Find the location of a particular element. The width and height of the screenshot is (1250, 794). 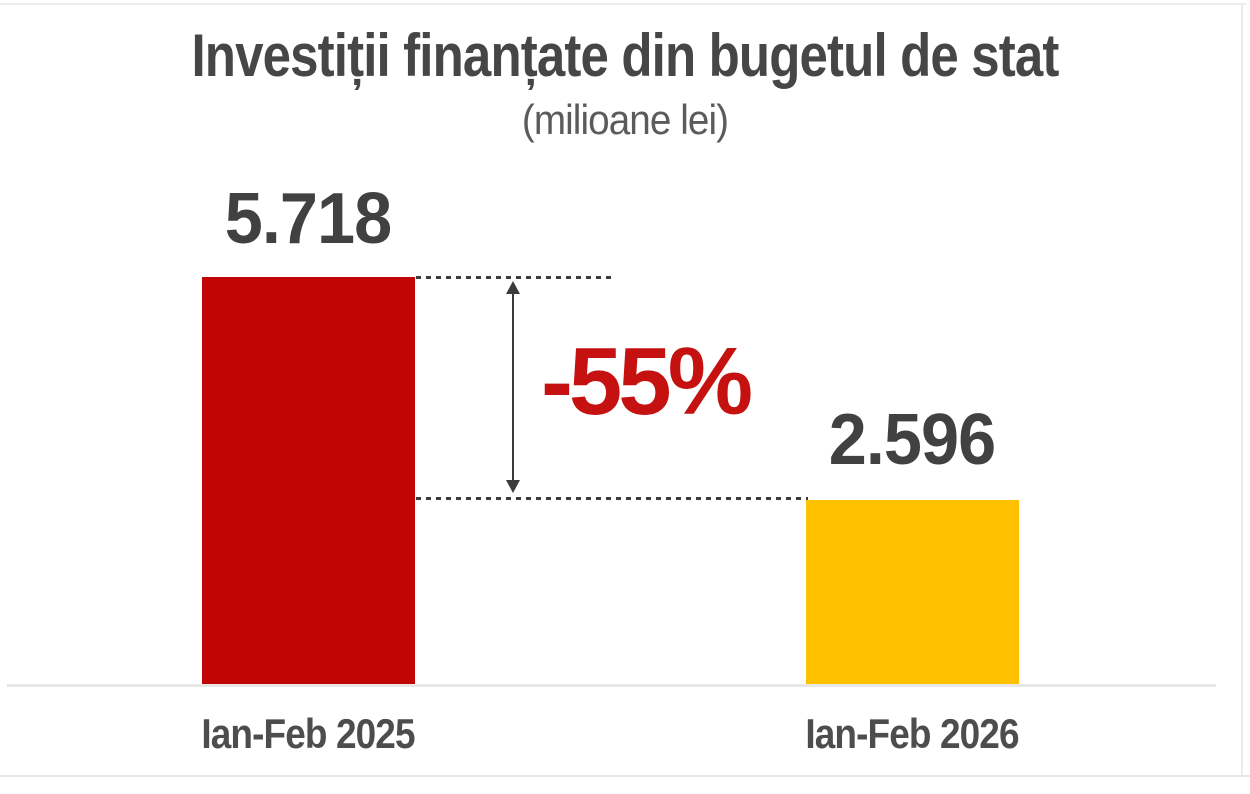

frame-border-right is located at coordinates (1242, 390).